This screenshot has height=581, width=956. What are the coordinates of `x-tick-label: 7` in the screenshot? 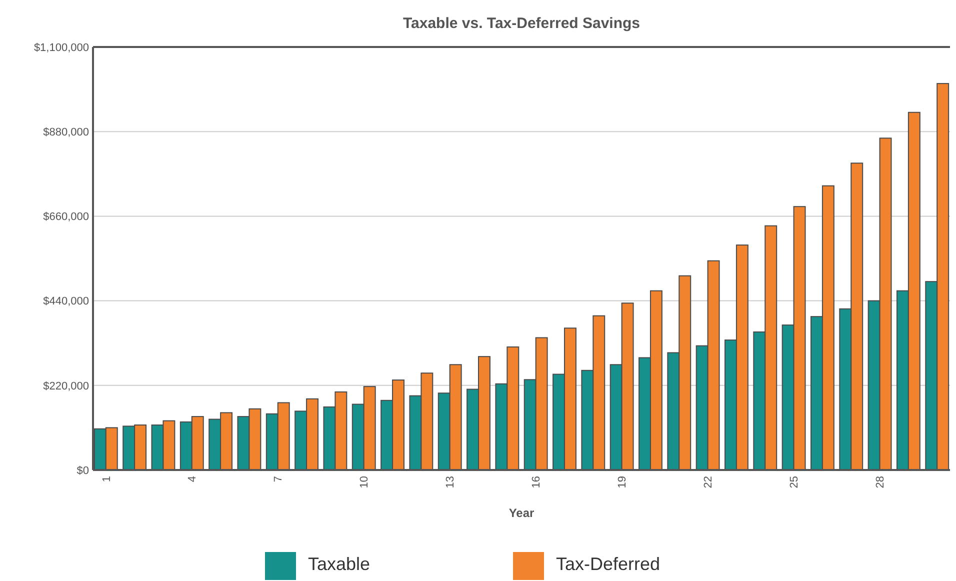 It's located at (278, 479).